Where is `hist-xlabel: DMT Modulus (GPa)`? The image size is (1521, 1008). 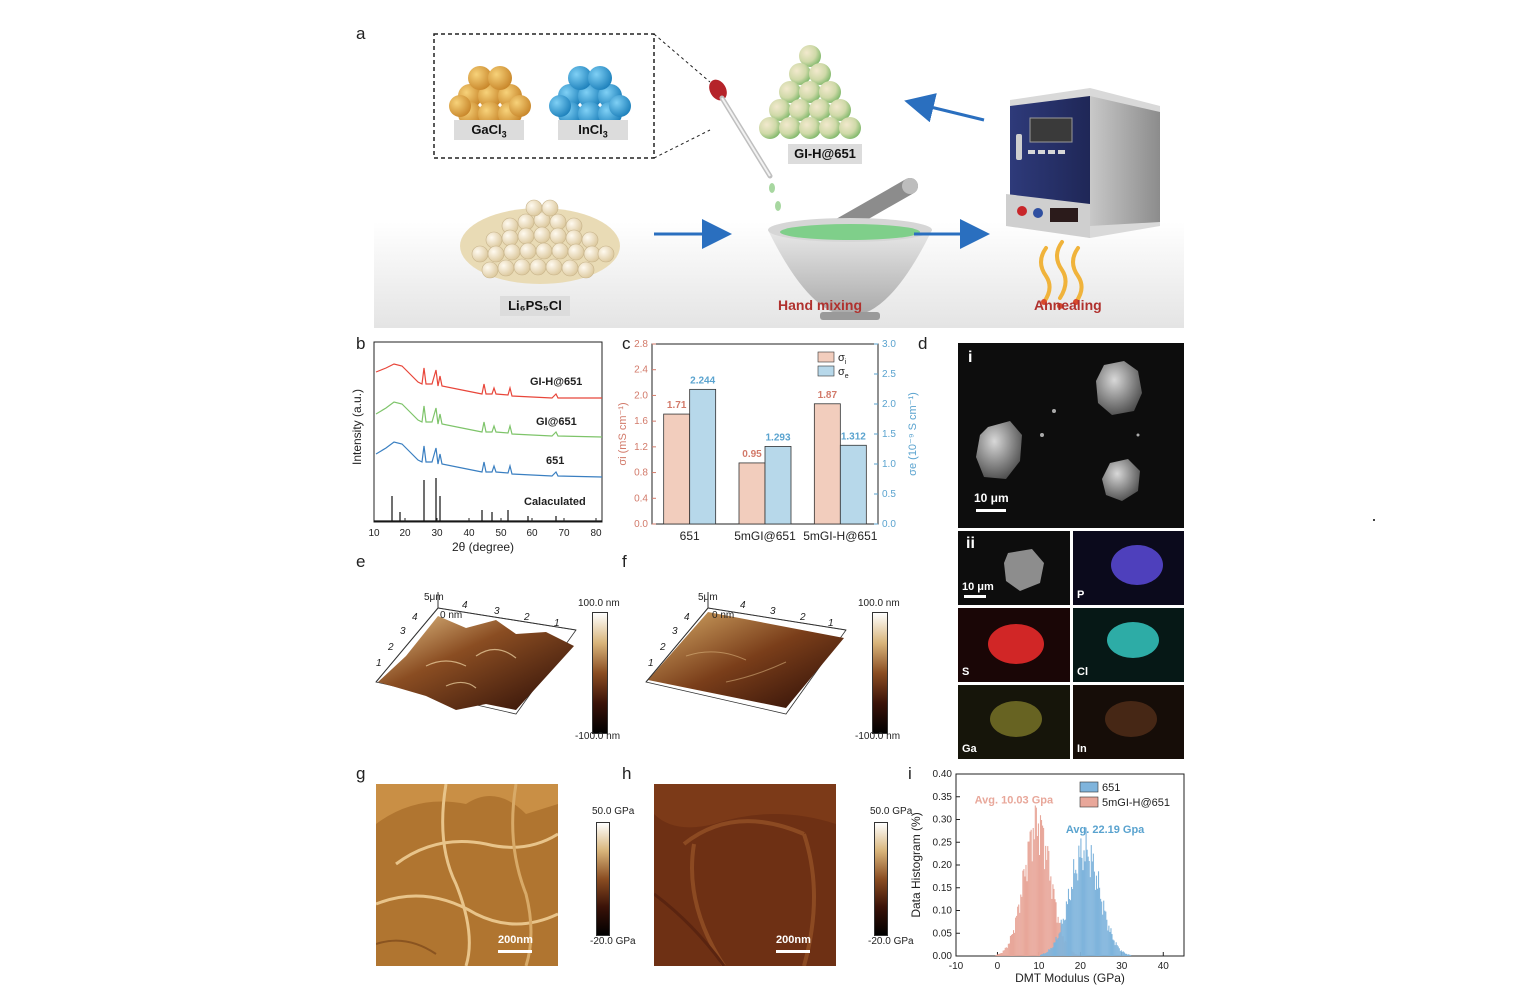 hist-xlabel: DMT Modulus (GPa) is located at coordinates (1070, 978).